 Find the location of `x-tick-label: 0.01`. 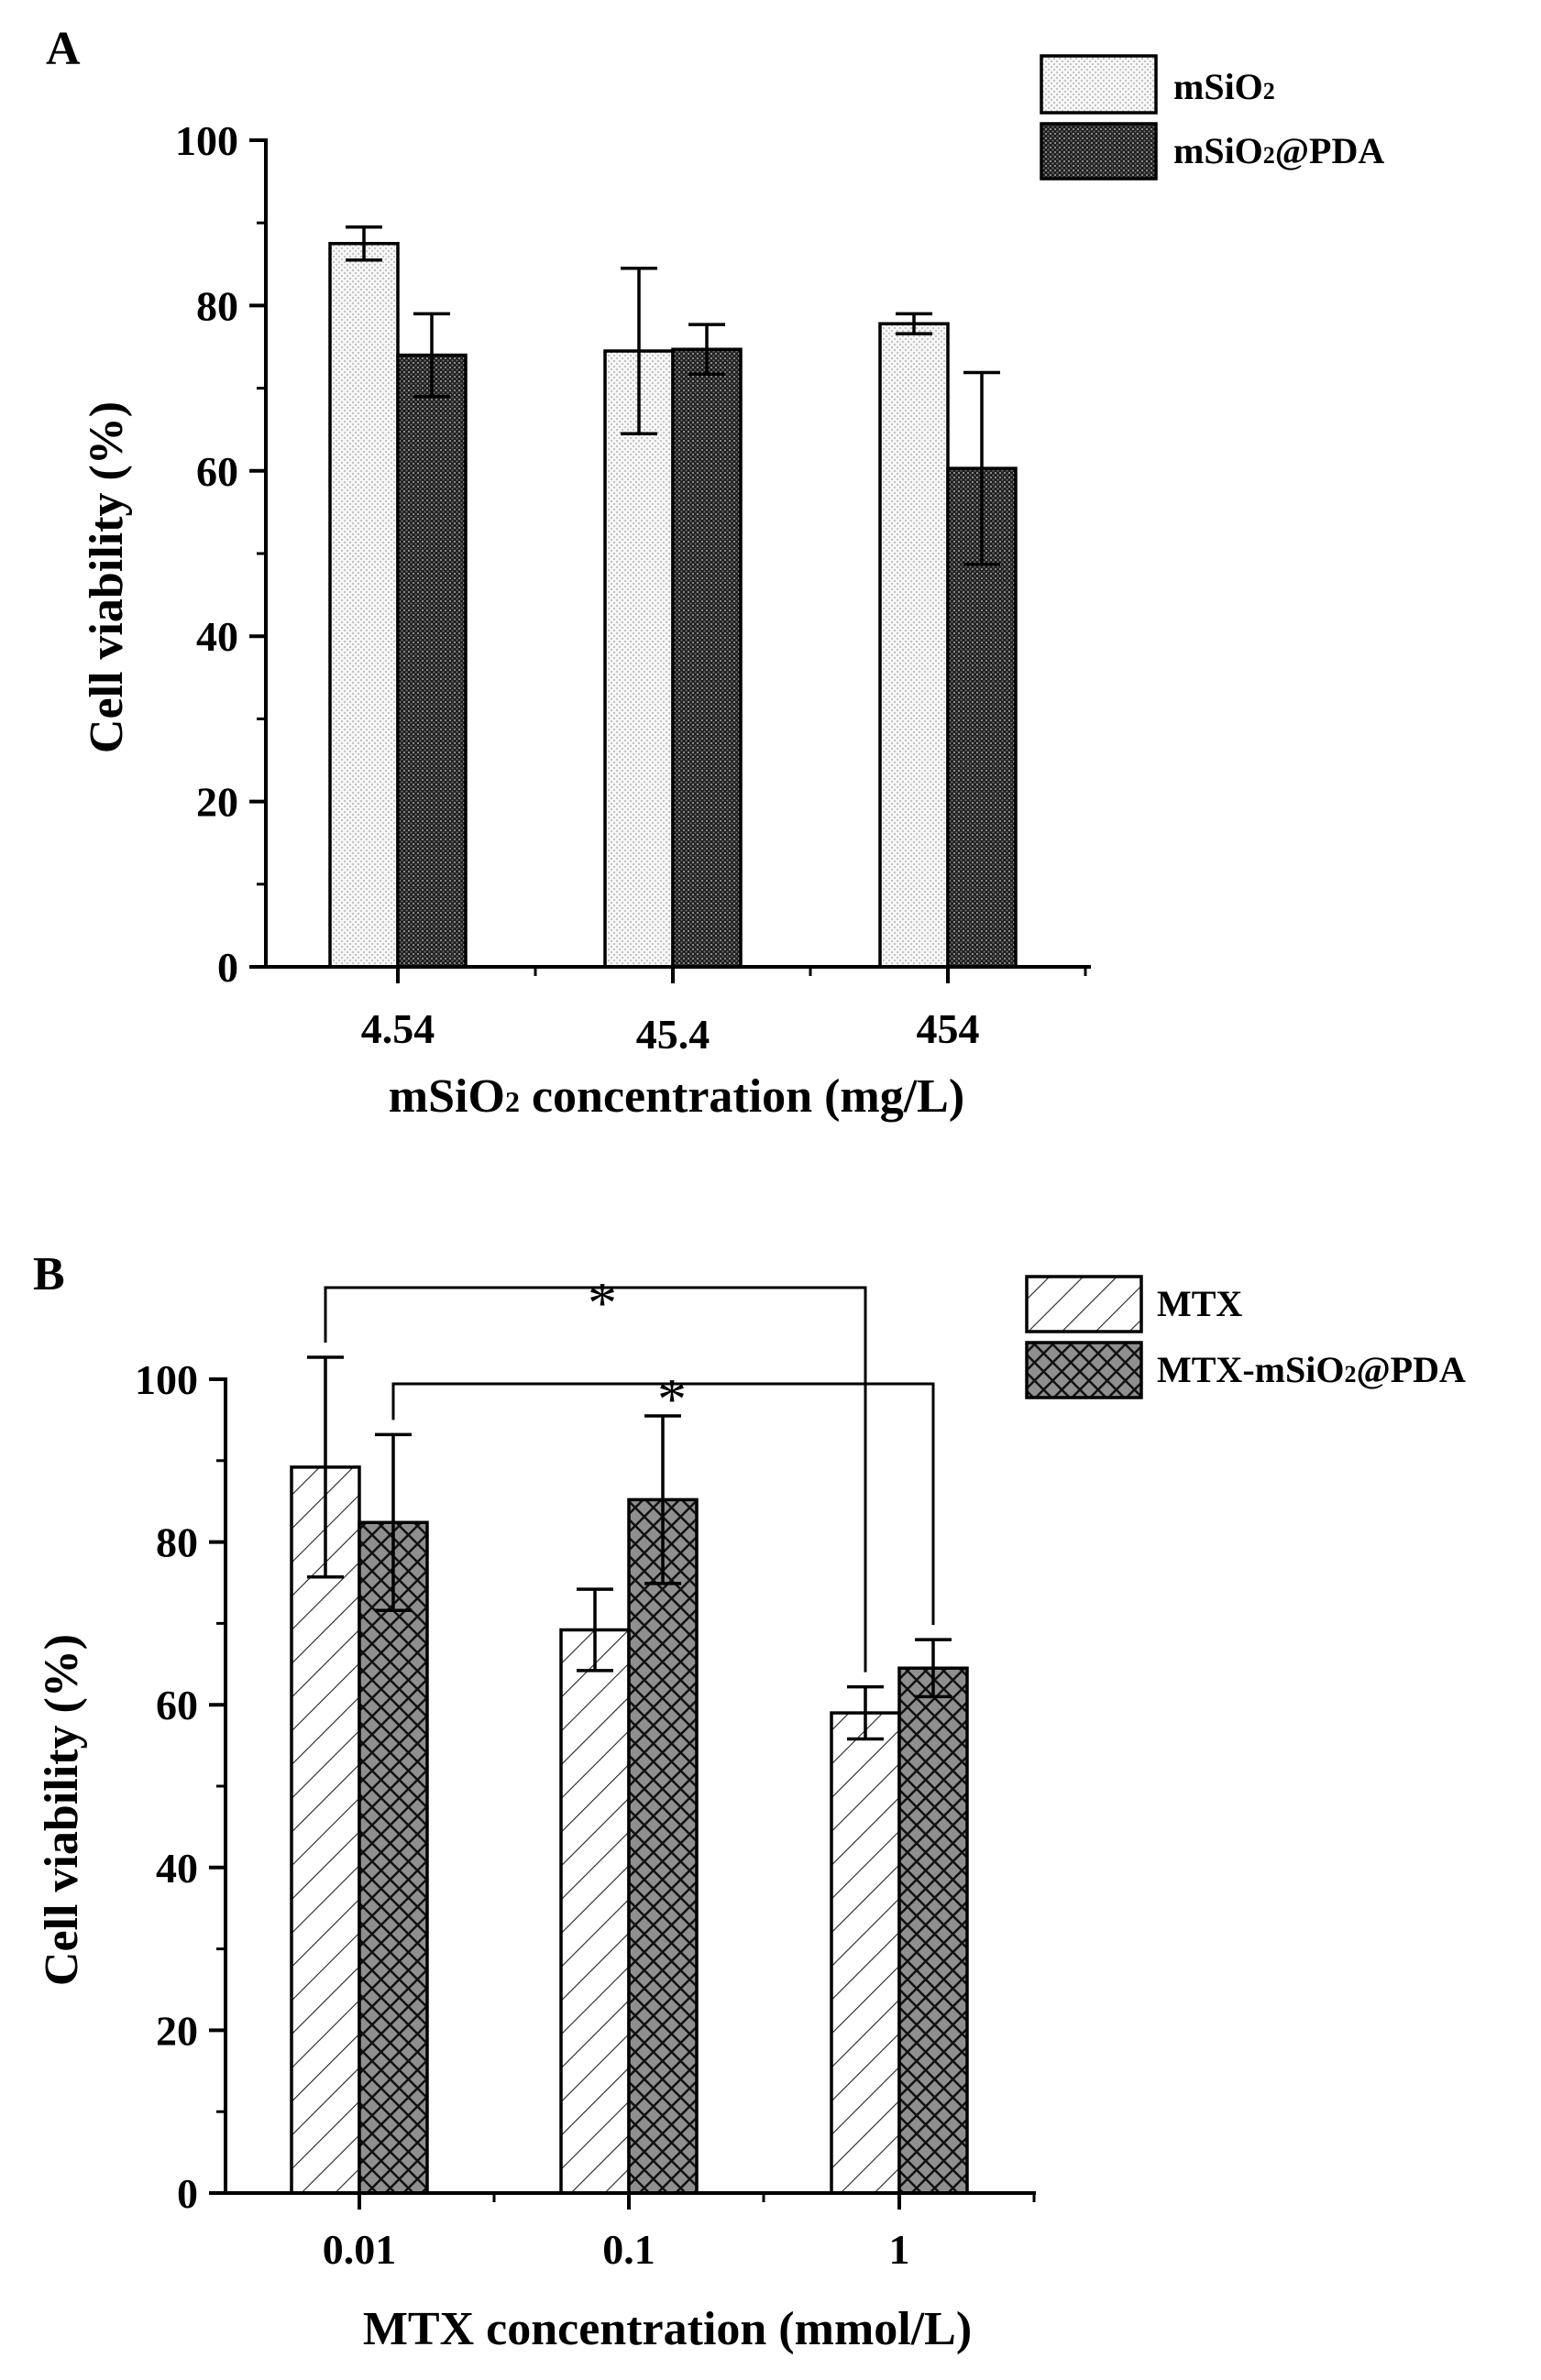

x-tick-label: 0.01 is located at coordinates (360, 2249).